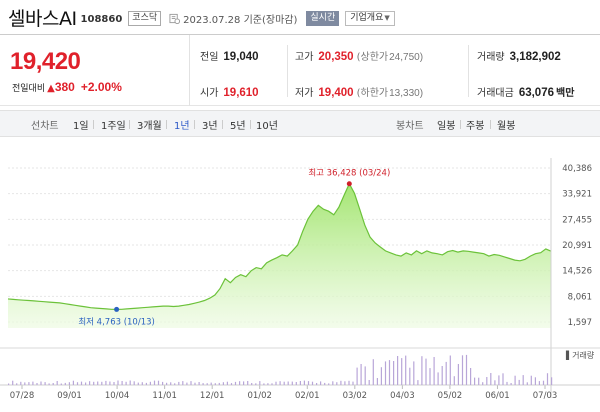  I want to click on volume-value: 3,182,902, so click(535, 57).